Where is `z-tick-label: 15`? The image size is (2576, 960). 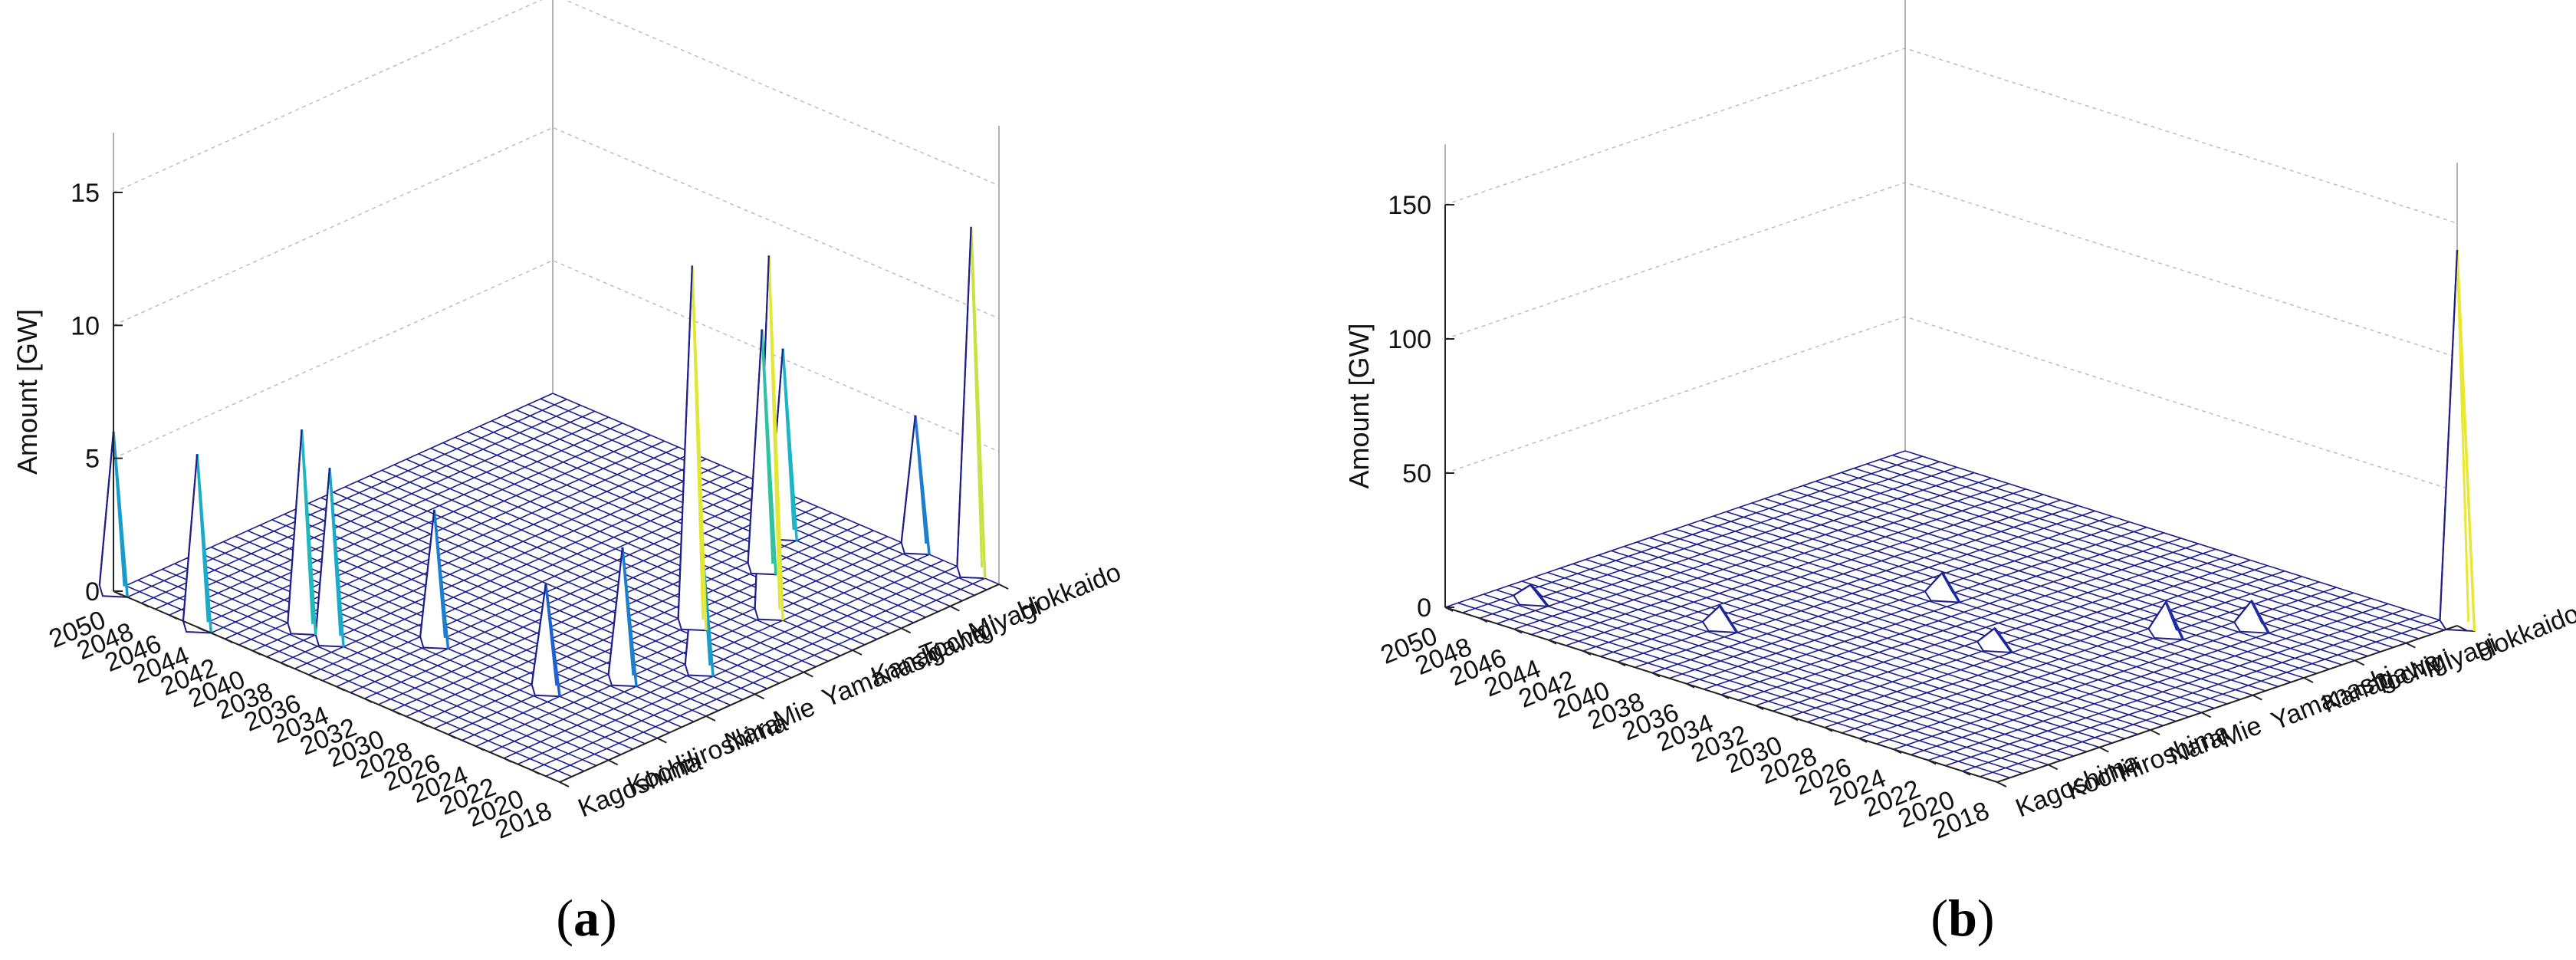 z-tick-label: 15 is located at coordinates (85, 193).